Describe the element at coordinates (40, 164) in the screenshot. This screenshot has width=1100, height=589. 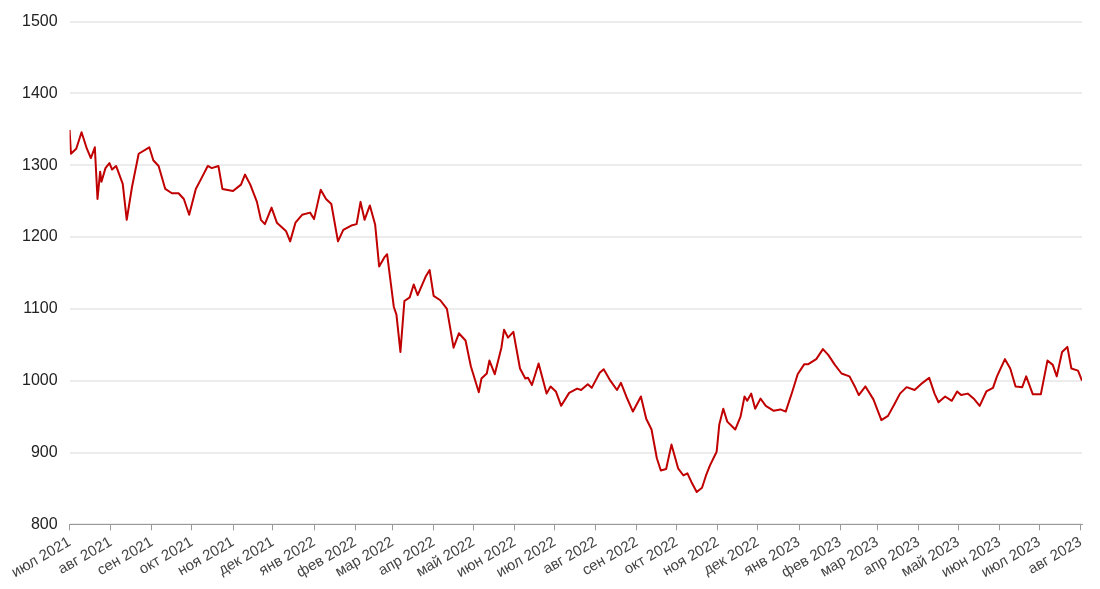
I see `y-tick-label: 1300` at that location.